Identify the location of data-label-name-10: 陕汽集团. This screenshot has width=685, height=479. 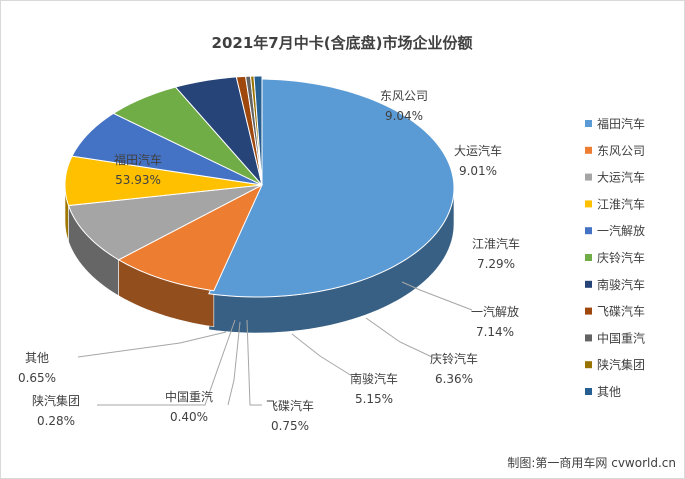
(56, 400).